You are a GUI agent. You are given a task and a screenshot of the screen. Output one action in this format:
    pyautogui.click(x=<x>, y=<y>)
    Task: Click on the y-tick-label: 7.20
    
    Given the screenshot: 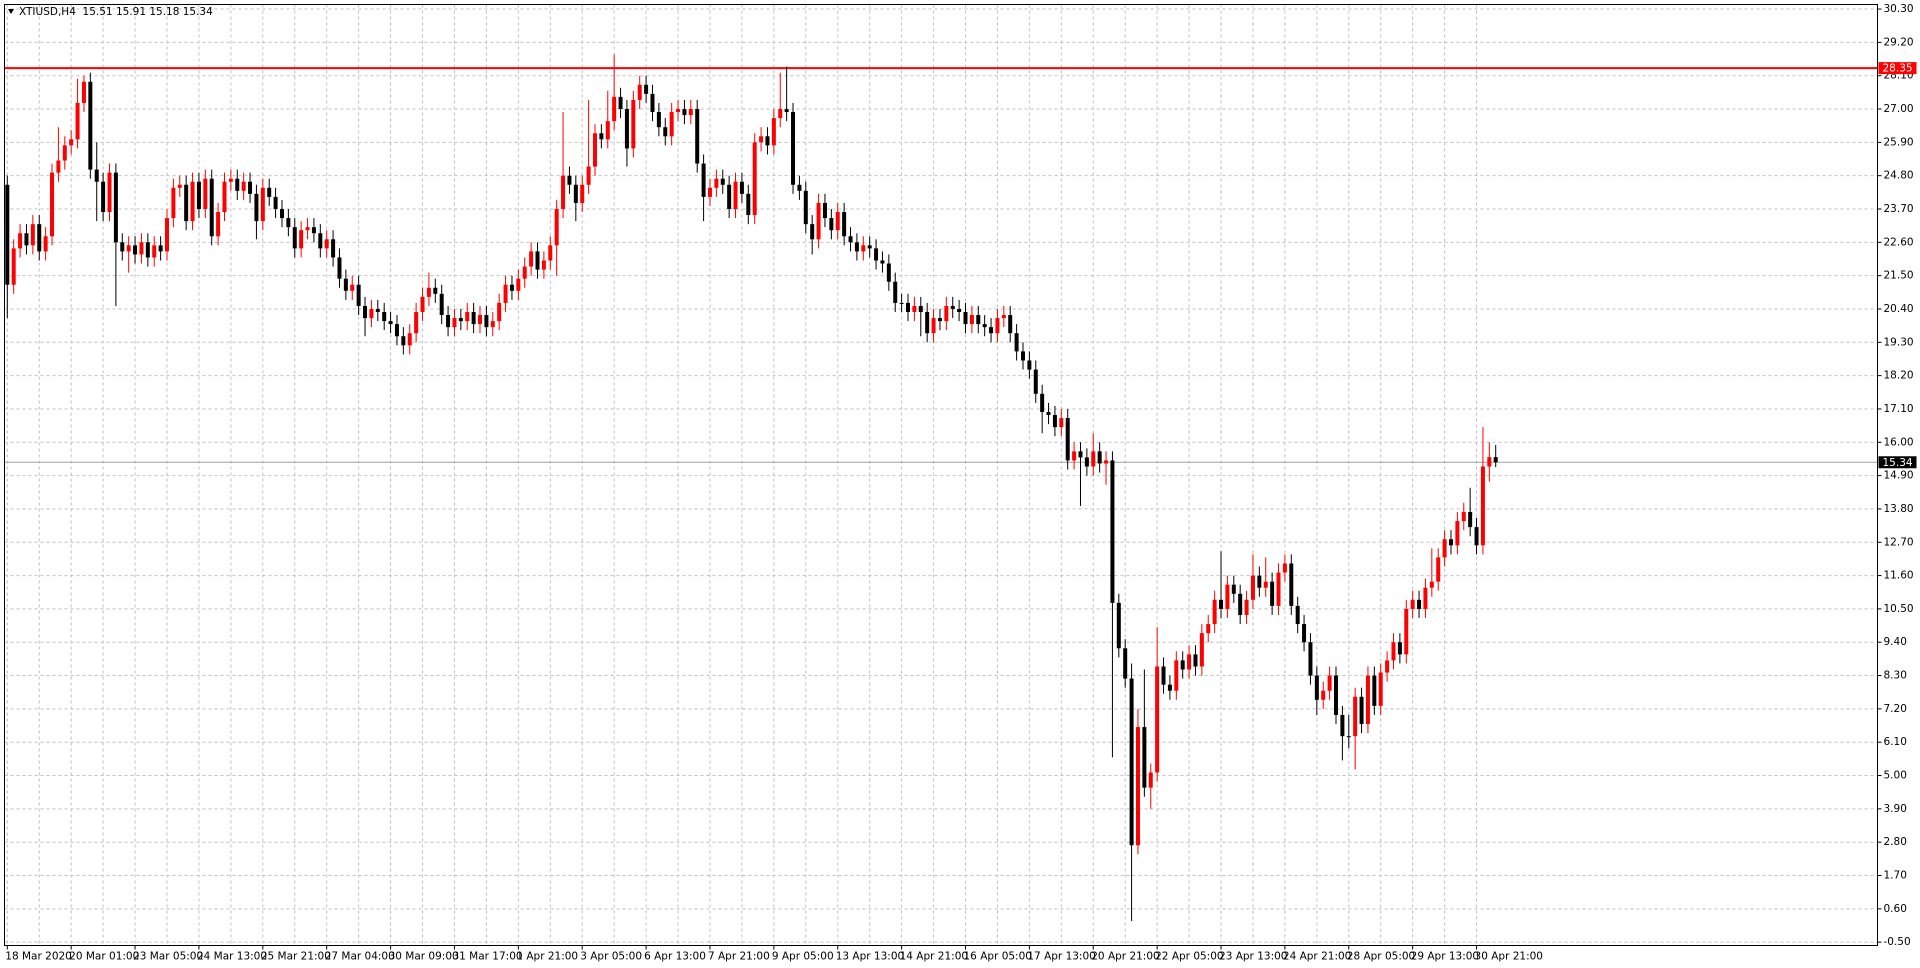 What is the action you would take?
    pyautogui.click(x=1895, y=709)
    